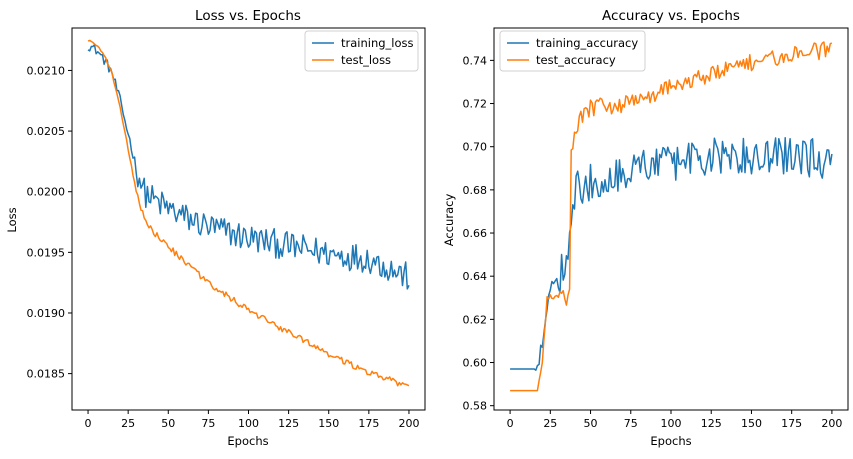  What do you see at coordinates (377, 43) in the screenshot?
I see `training-loss-legend-label: training_loss` at bounding box center [377, 43].